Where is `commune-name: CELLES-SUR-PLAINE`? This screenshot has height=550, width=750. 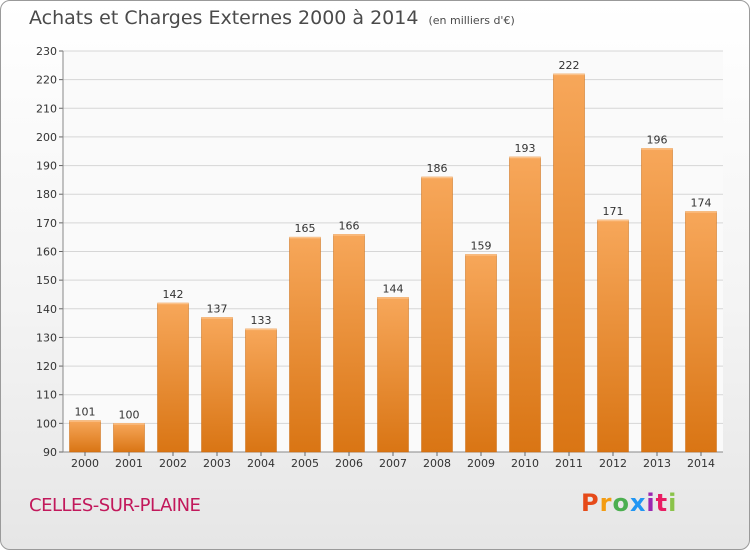 commune-name: CELLES-SUR-PLAINE is located at coordinates (115, 505).